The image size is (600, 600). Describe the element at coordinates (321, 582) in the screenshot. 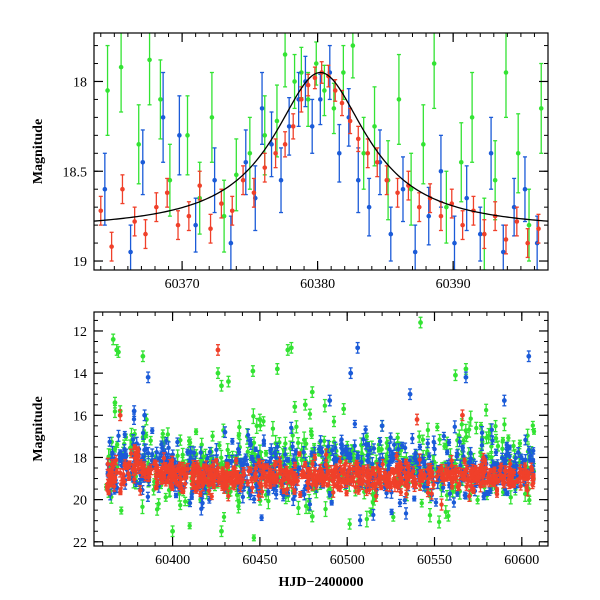

I see `x-axis-title: HJD−2400000` at that location.